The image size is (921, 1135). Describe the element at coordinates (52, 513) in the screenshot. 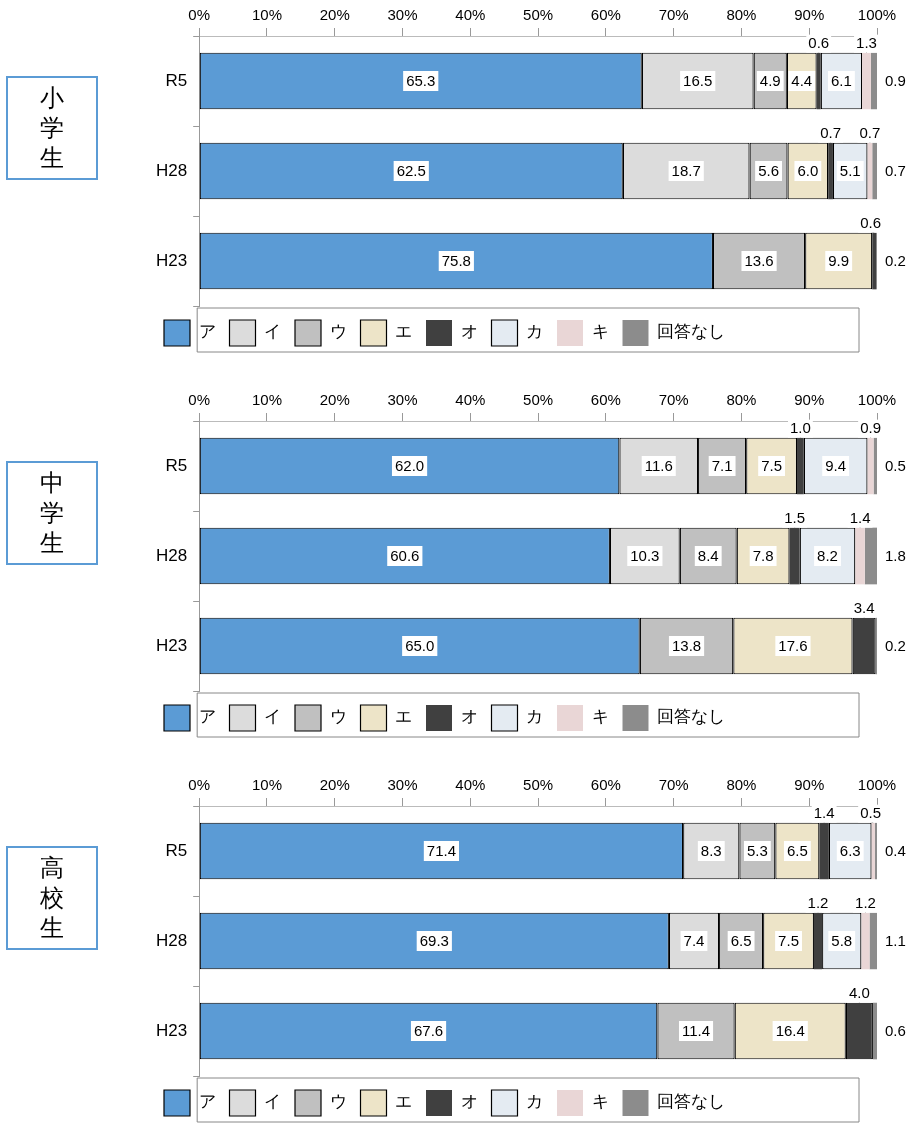

I see `text: 中学生` at that location.